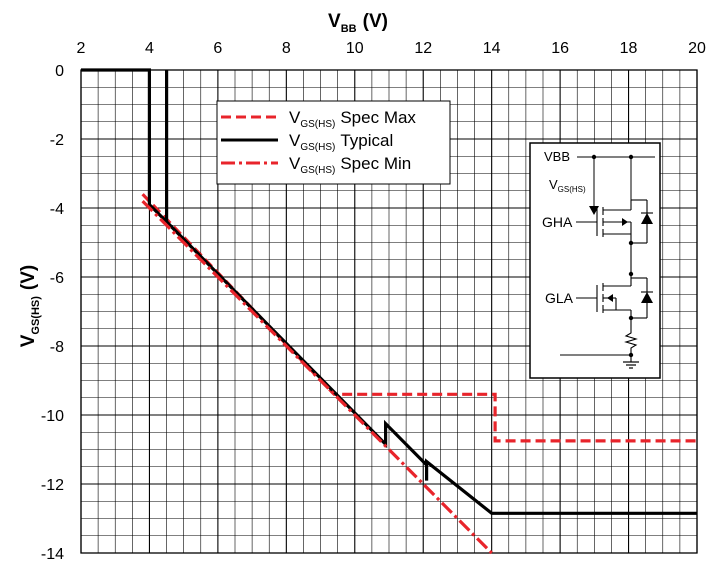  I want to click on y-tick-label: -6, so click(57, 278).